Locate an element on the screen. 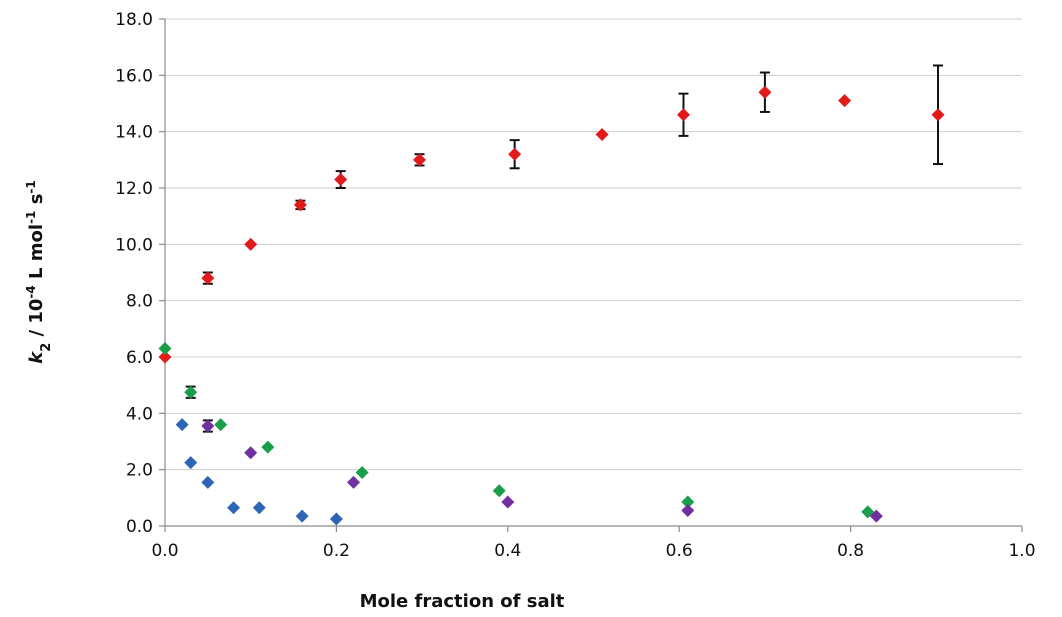  y-axis-title-part: / 10 is located at coordinates (36, 321).